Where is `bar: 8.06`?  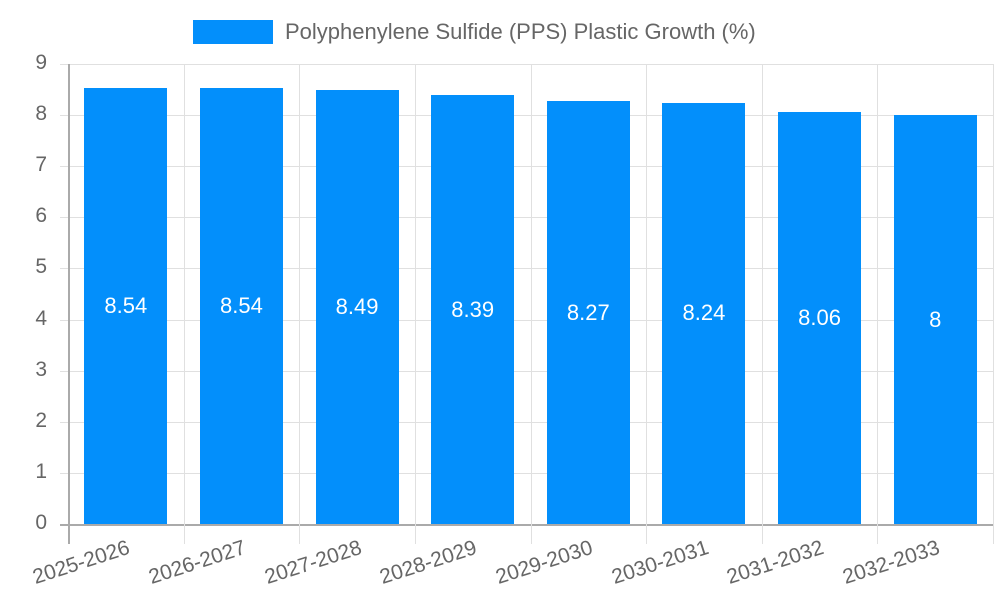
bar: 8.06 is located at coordinates (820, 318).